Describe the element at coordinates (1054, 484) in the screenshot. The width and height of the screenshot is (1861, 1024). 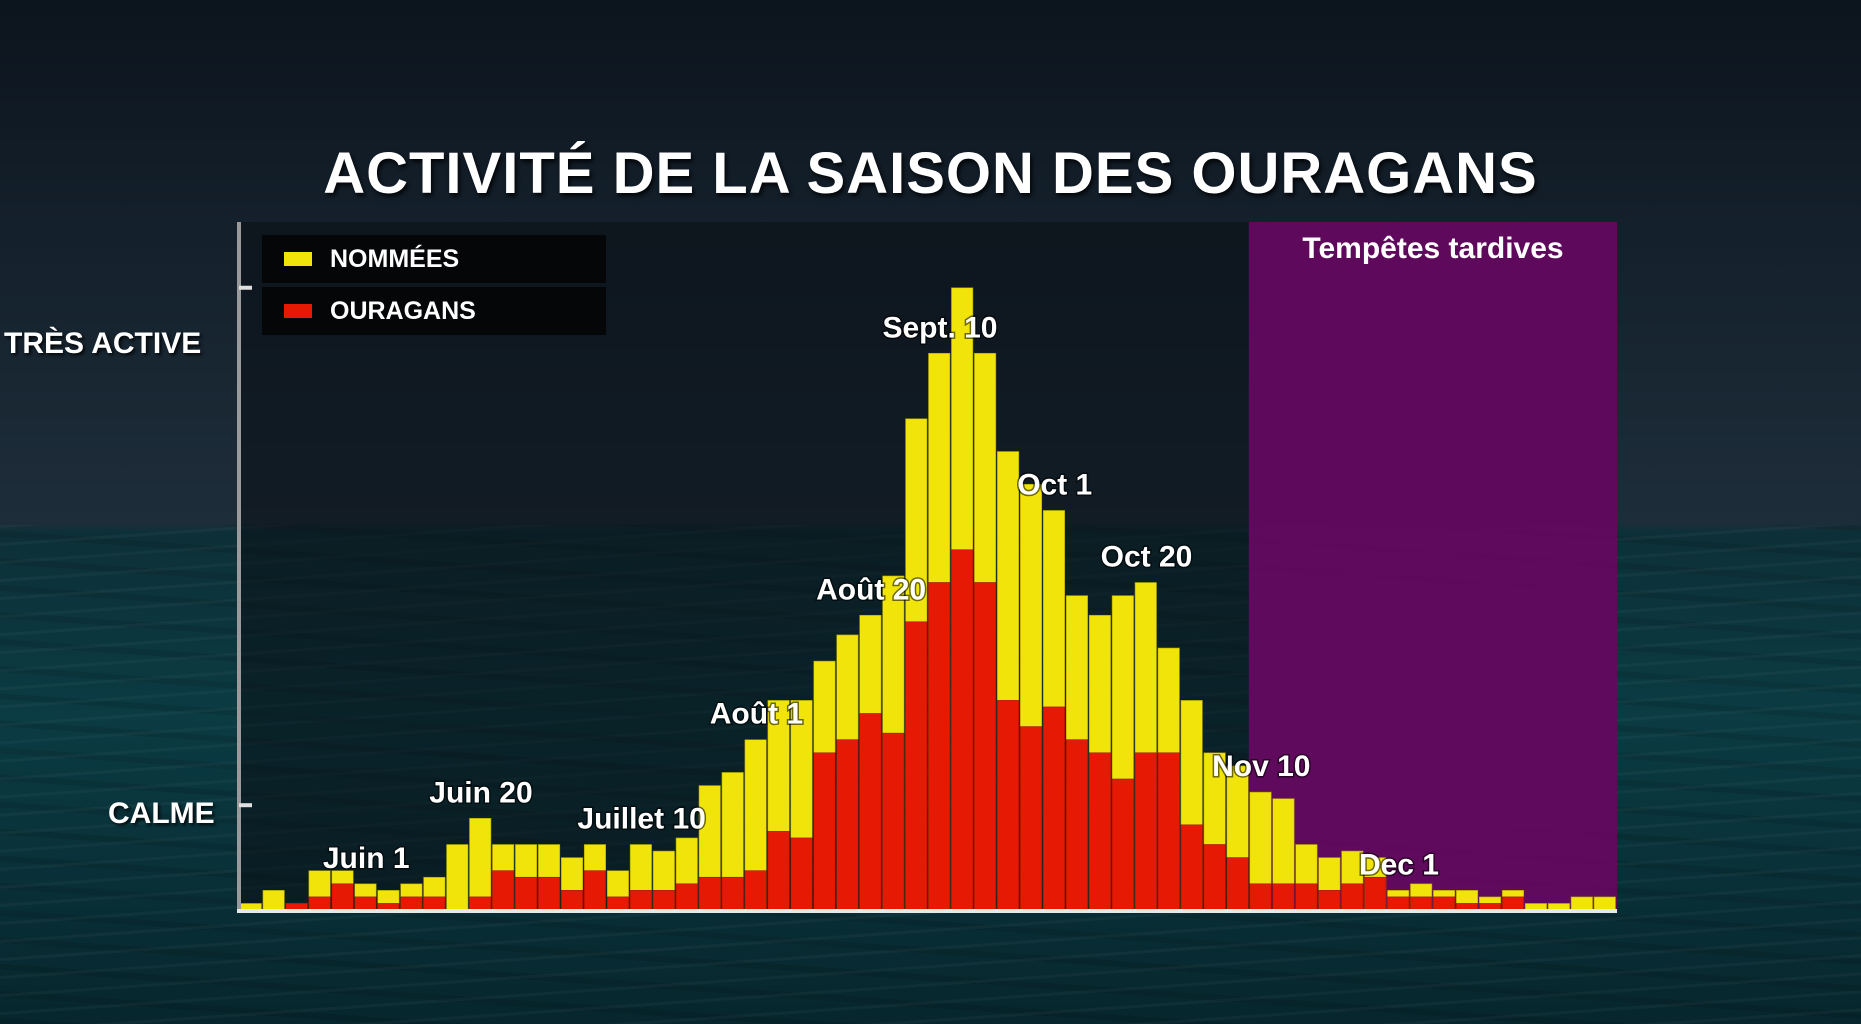
I see `date-label-6: Oct 1` at that location.